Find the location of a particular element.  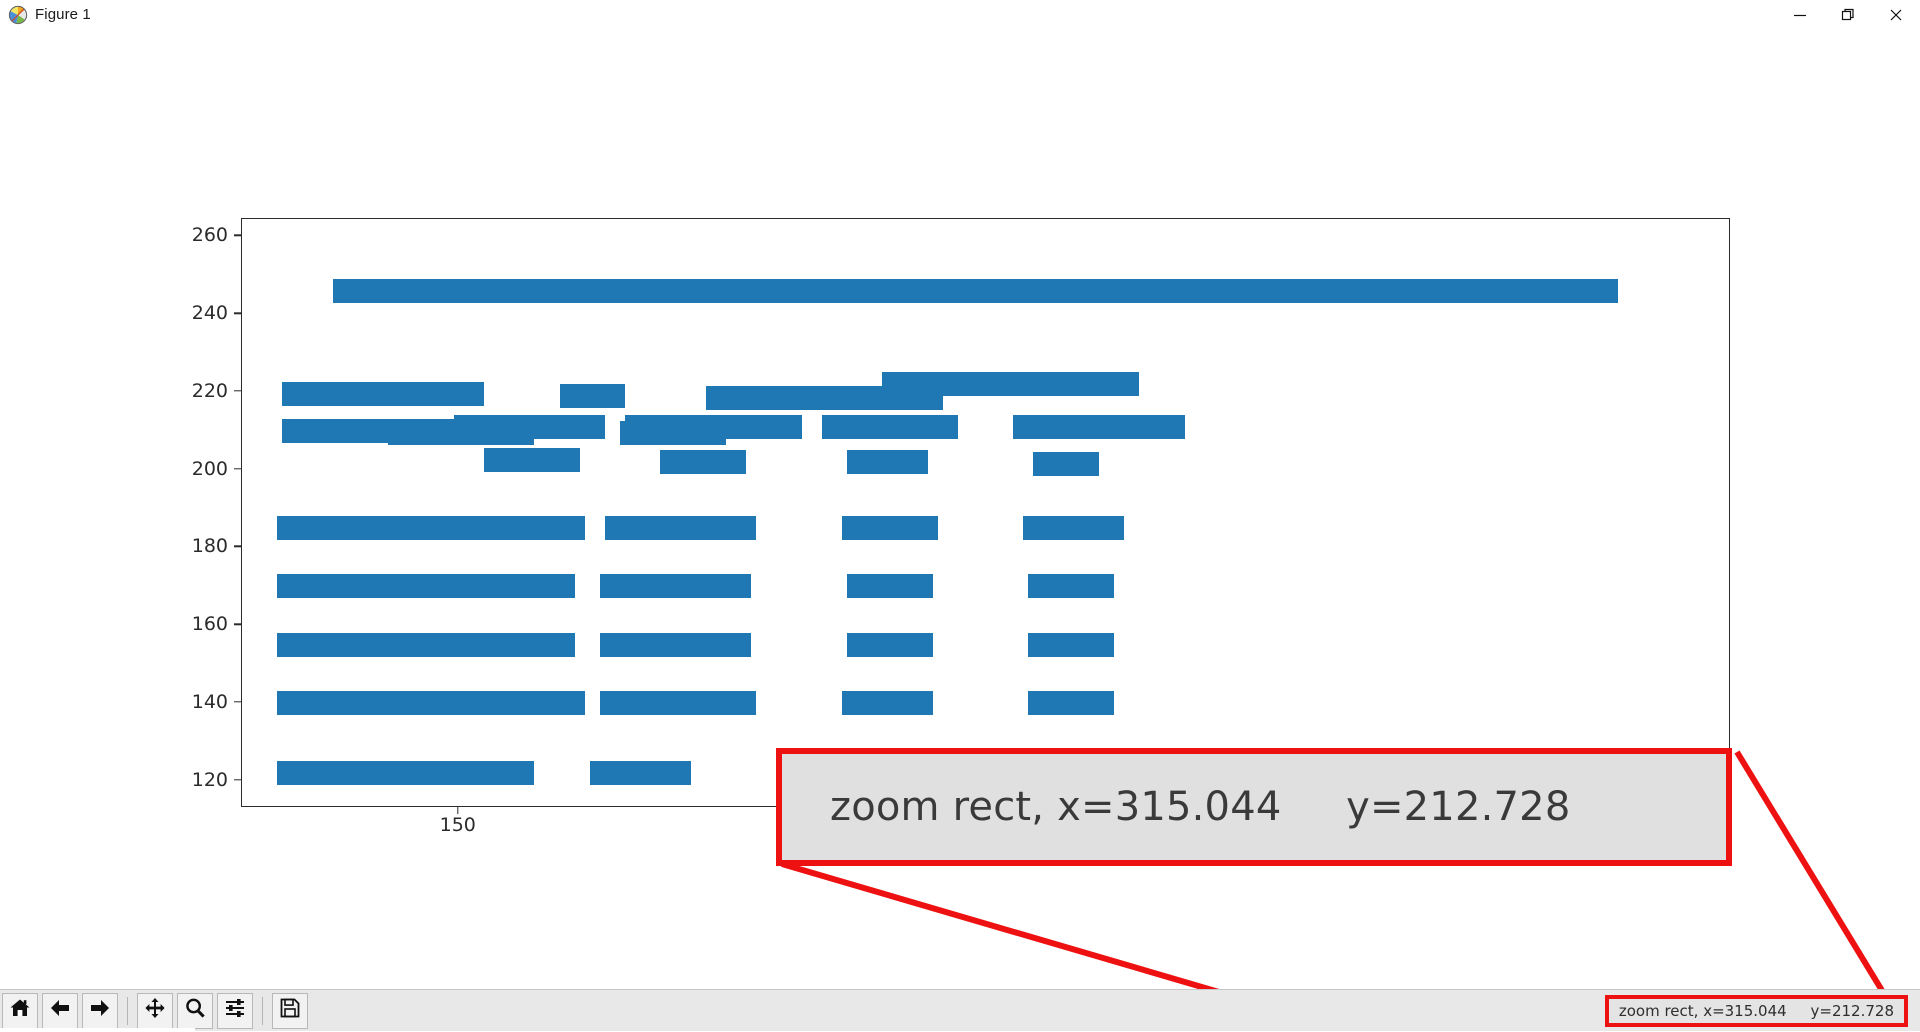

save-button is located at coordinates (290, 1011).